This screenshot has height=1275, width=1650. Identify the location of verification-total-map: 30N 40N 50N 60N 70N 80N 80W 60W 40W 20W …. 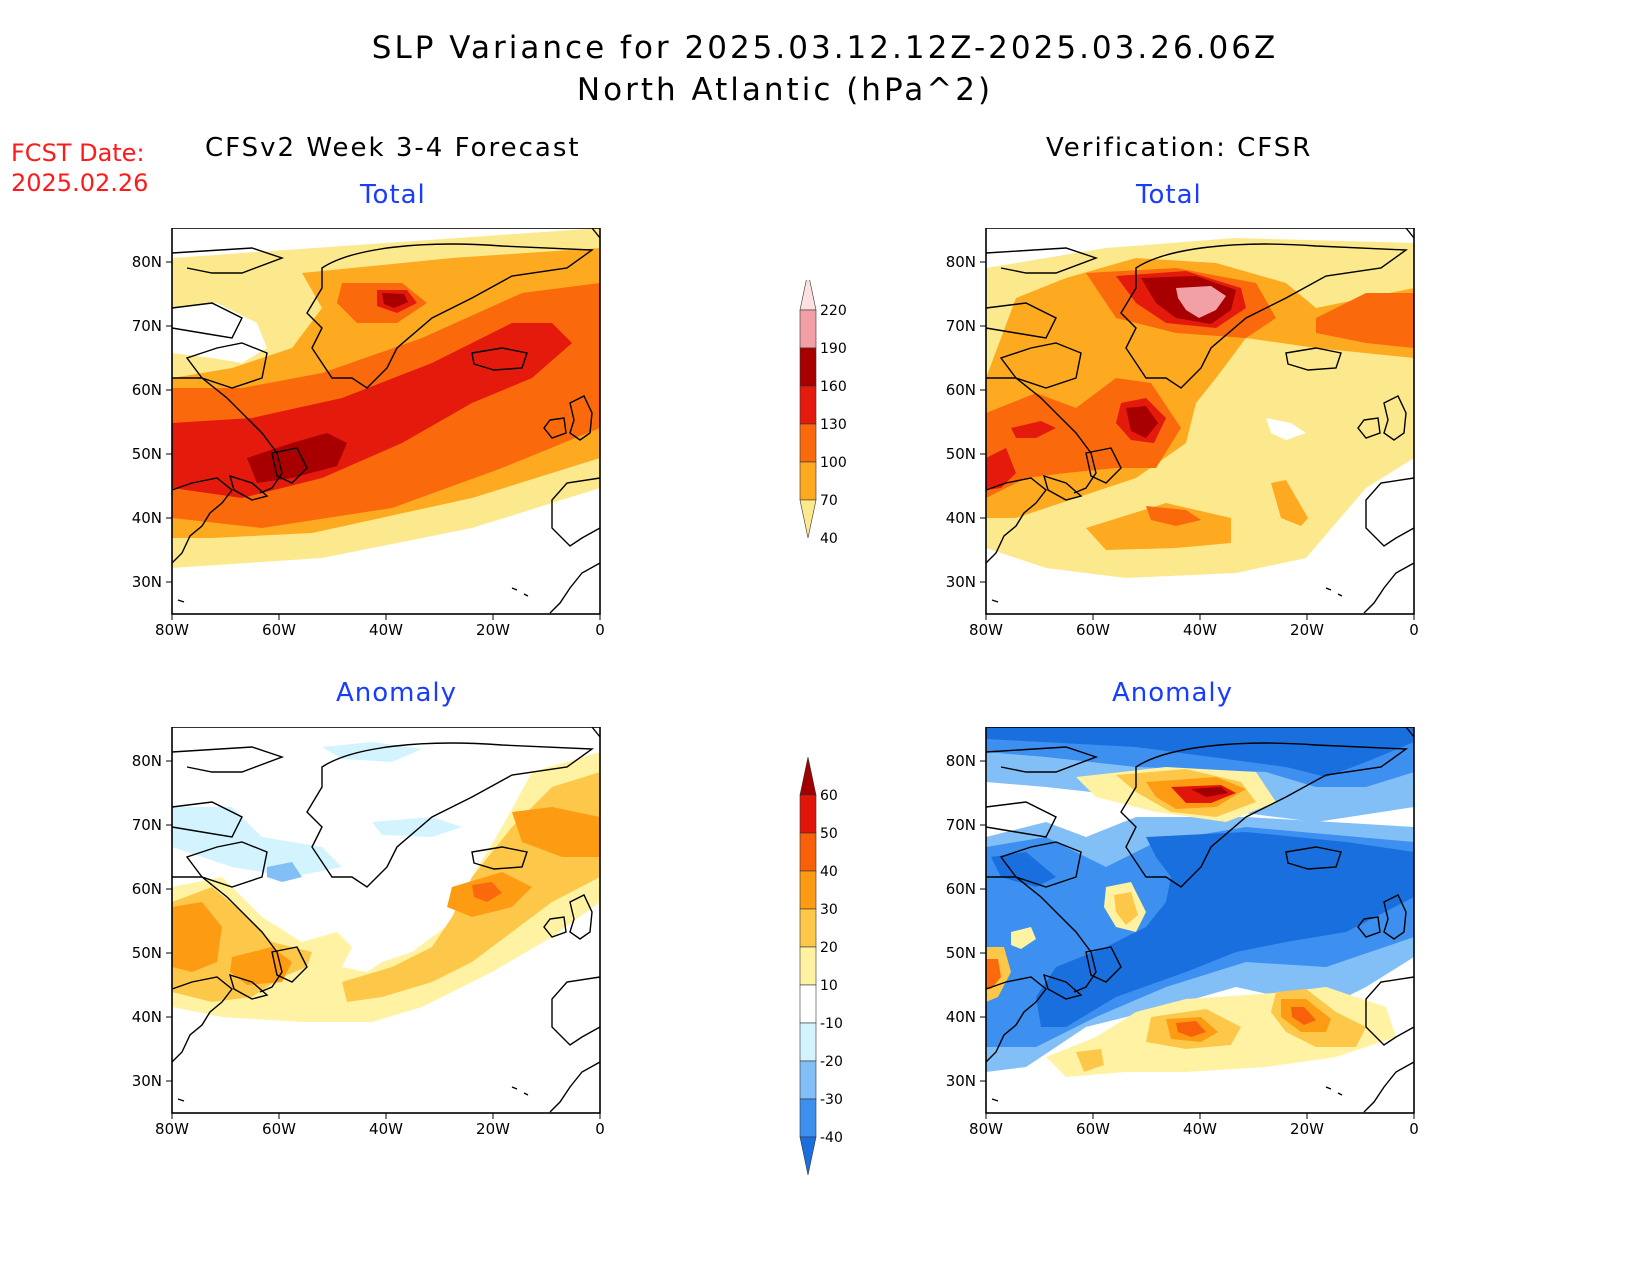
(1182, 433).